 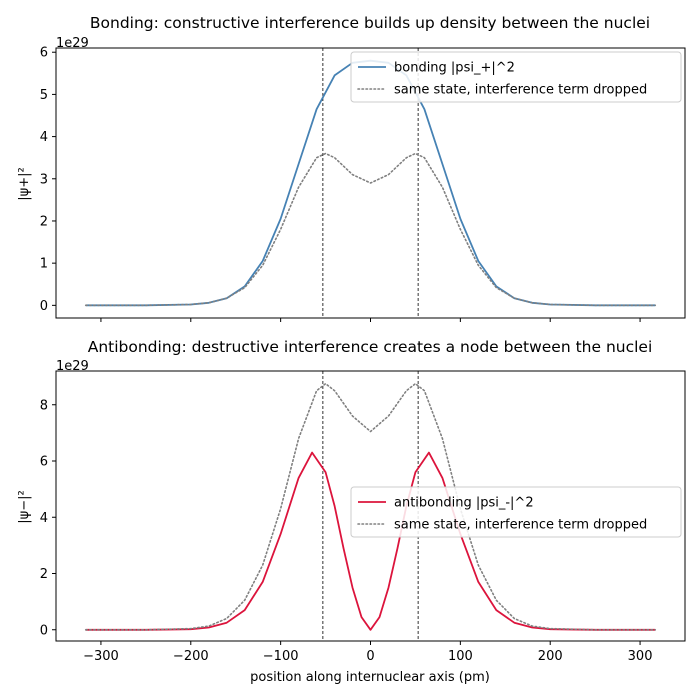 I want to click on y-axis-label: |ψ+|², so click(x=24, y=183).